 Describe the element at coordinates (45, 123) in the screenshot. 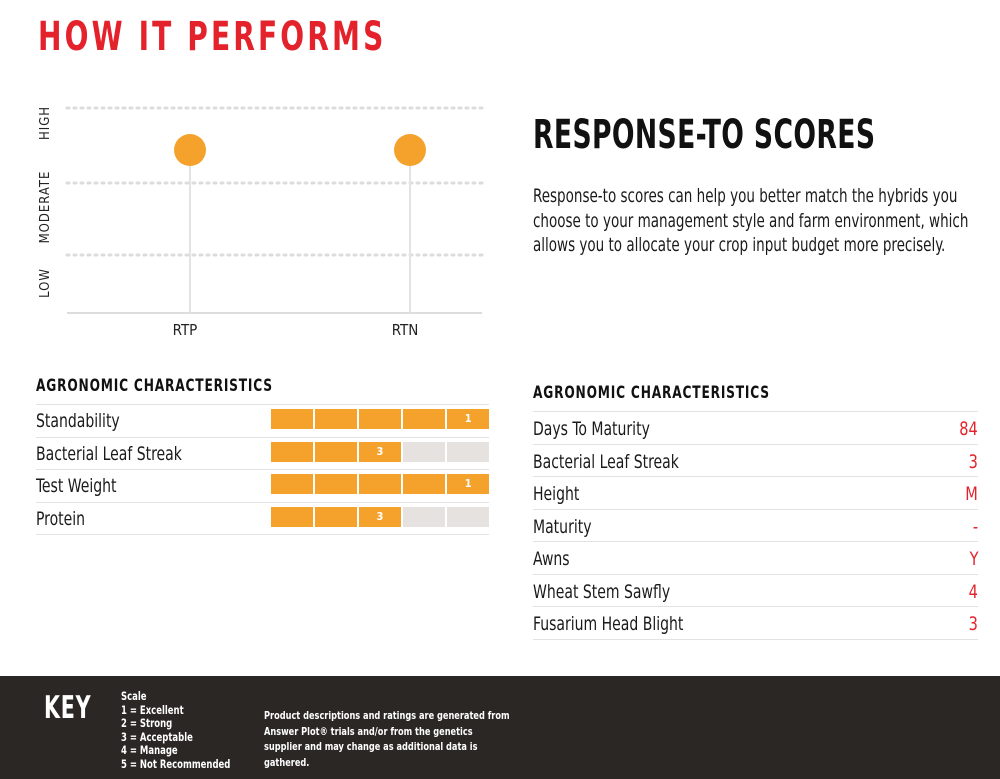

I see `y-level-label-high: HIGH` at that location.